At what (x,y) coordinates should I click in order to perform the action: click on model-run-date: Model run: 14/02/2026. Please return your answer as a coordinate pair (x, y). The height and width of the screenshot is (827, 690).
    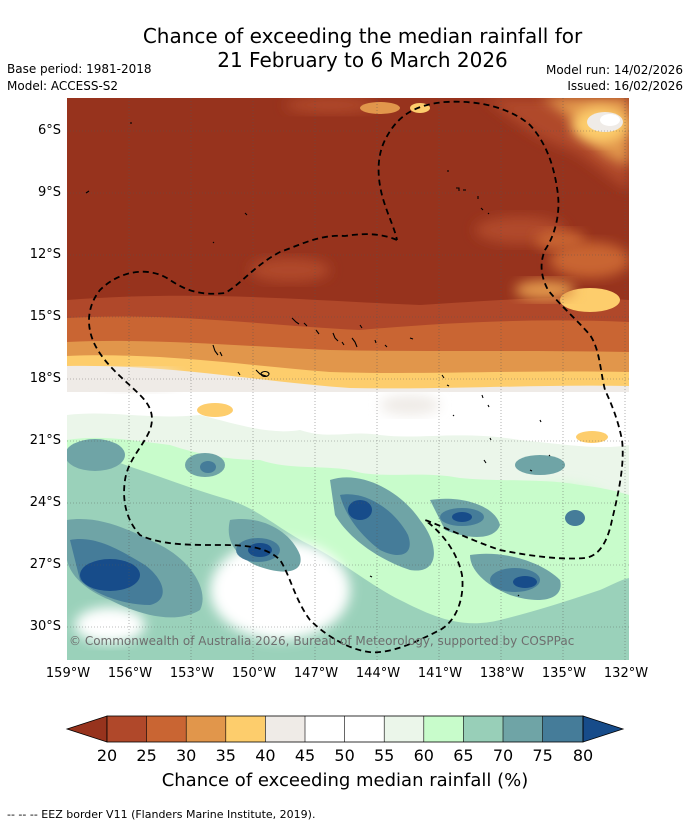
    Looking at the image, I should click on (614, 70).